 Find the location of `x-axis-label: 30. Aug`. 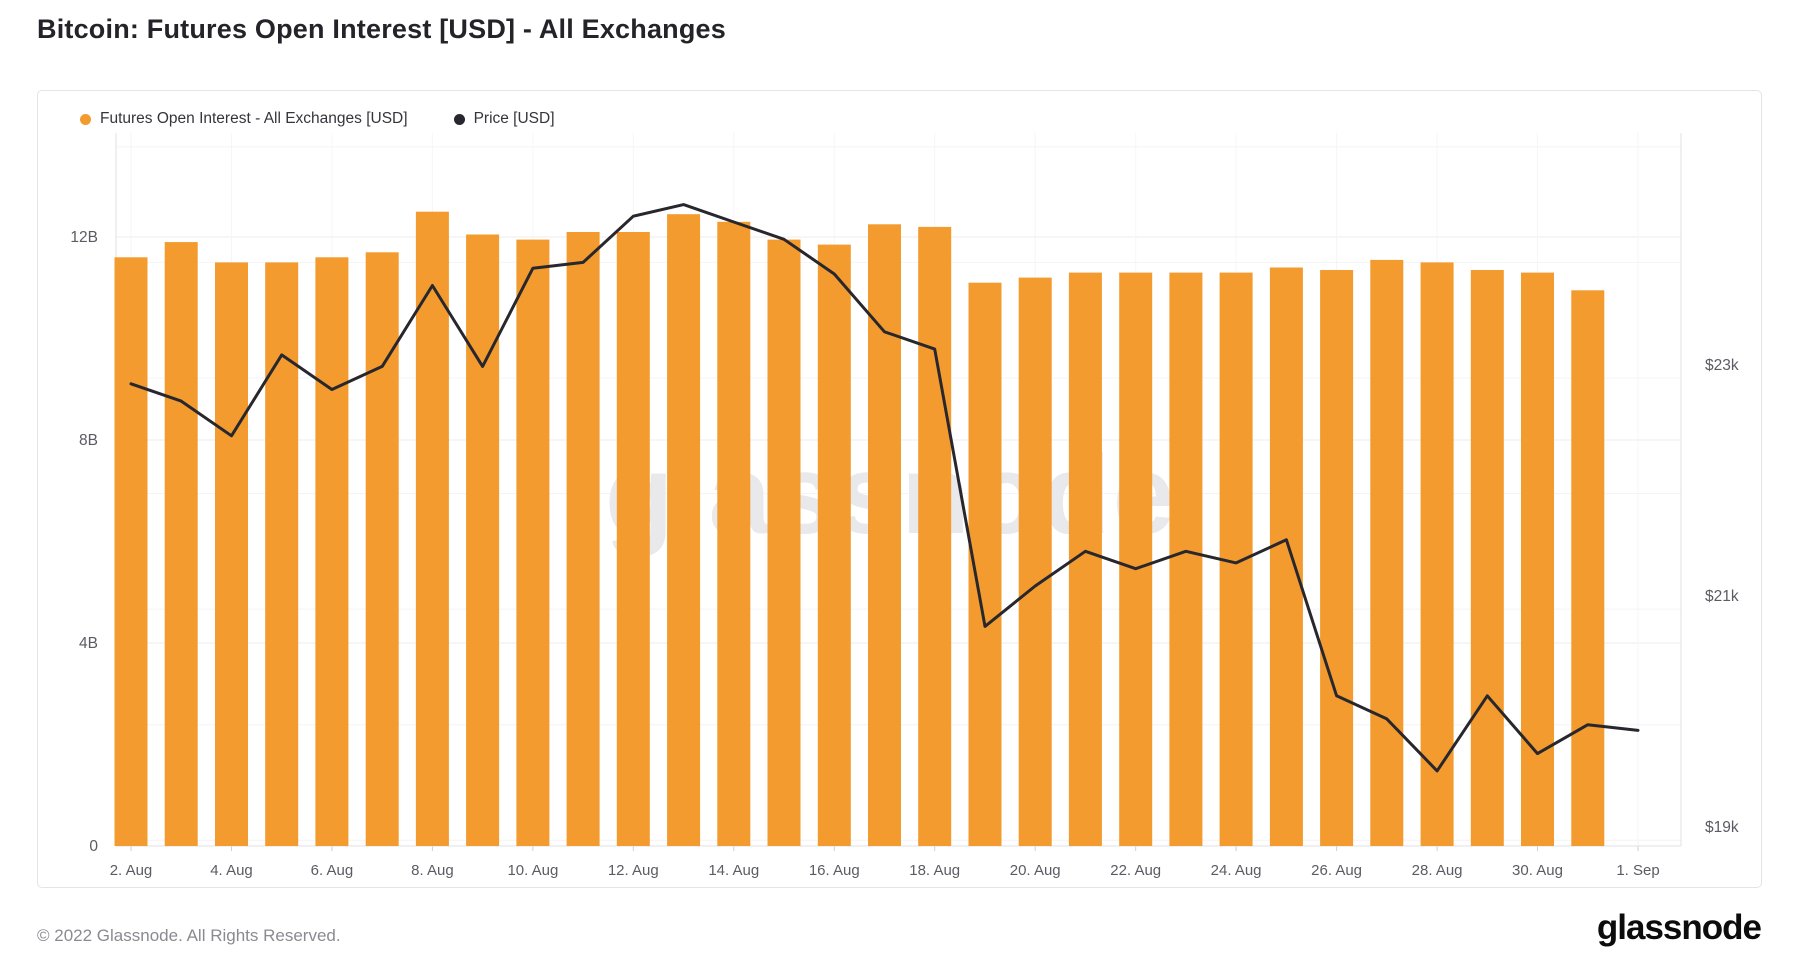

x-axis-label: 30. Aug is located at coordinates (1537, 870).